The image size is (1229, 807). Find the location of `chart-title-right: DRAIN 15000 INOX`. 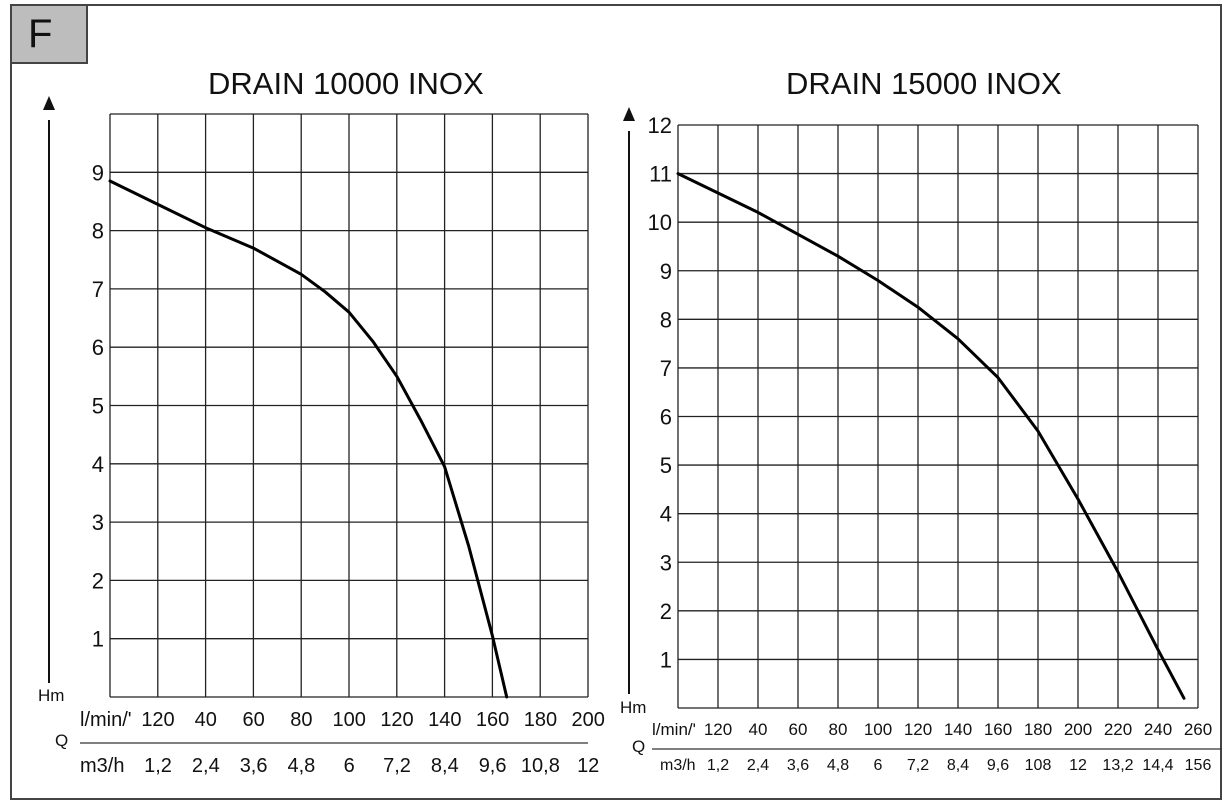

chart-title-right: DRAIN 15000 INOX is located at coordinates (924, 83).